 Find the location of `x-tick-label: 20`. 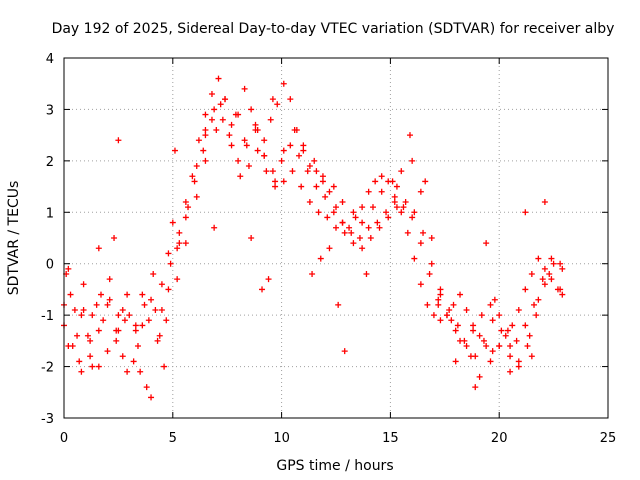

x-tick-label: 20 is located at coordinates (499, 438).